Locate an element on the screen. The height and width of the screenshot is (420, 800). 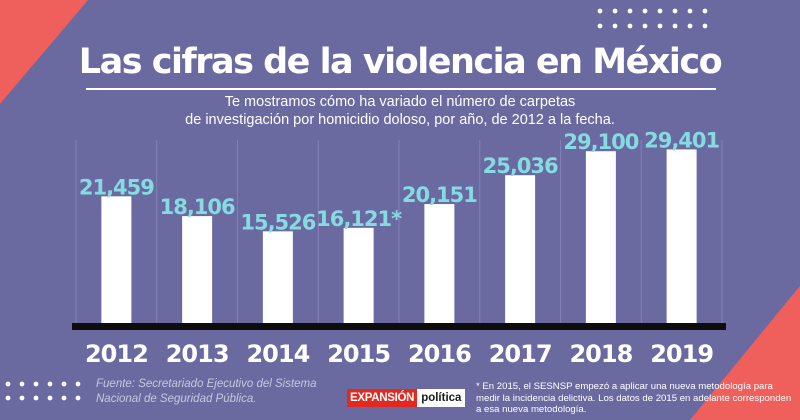
bar-2013 is located at coordinates (197, 269).